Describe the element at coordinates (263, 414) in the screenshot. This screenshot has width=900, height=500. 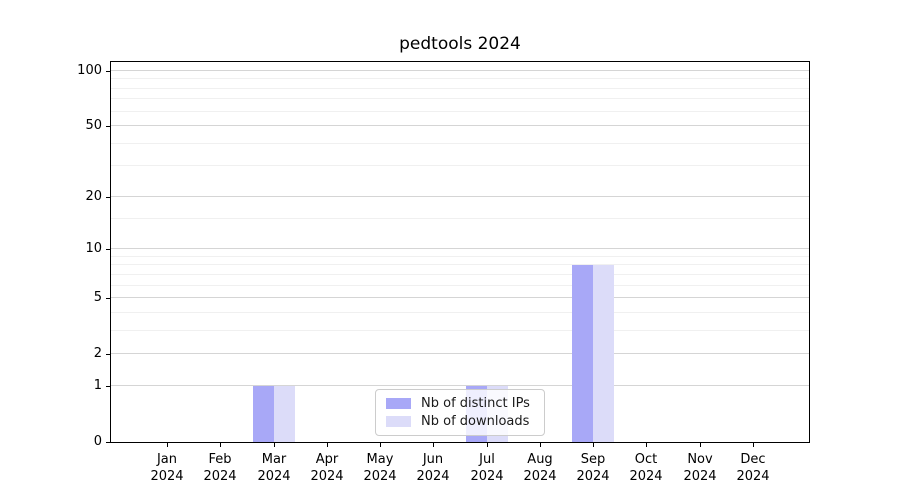
I see `bar-nb-of-distinct-ips-mar-2024` at that location.